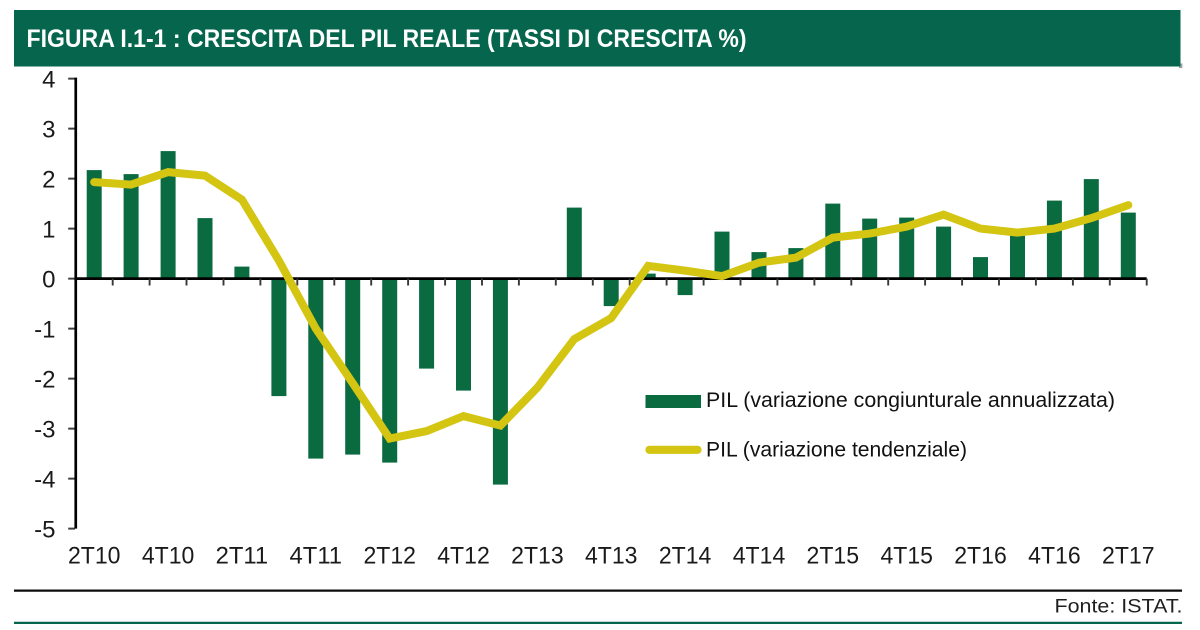 The image size is (1200, 630). Describe the element at coordinates (836, 450) in the screenshot. I see `svg-text: PIL (variazione tendenziale)` at that location.